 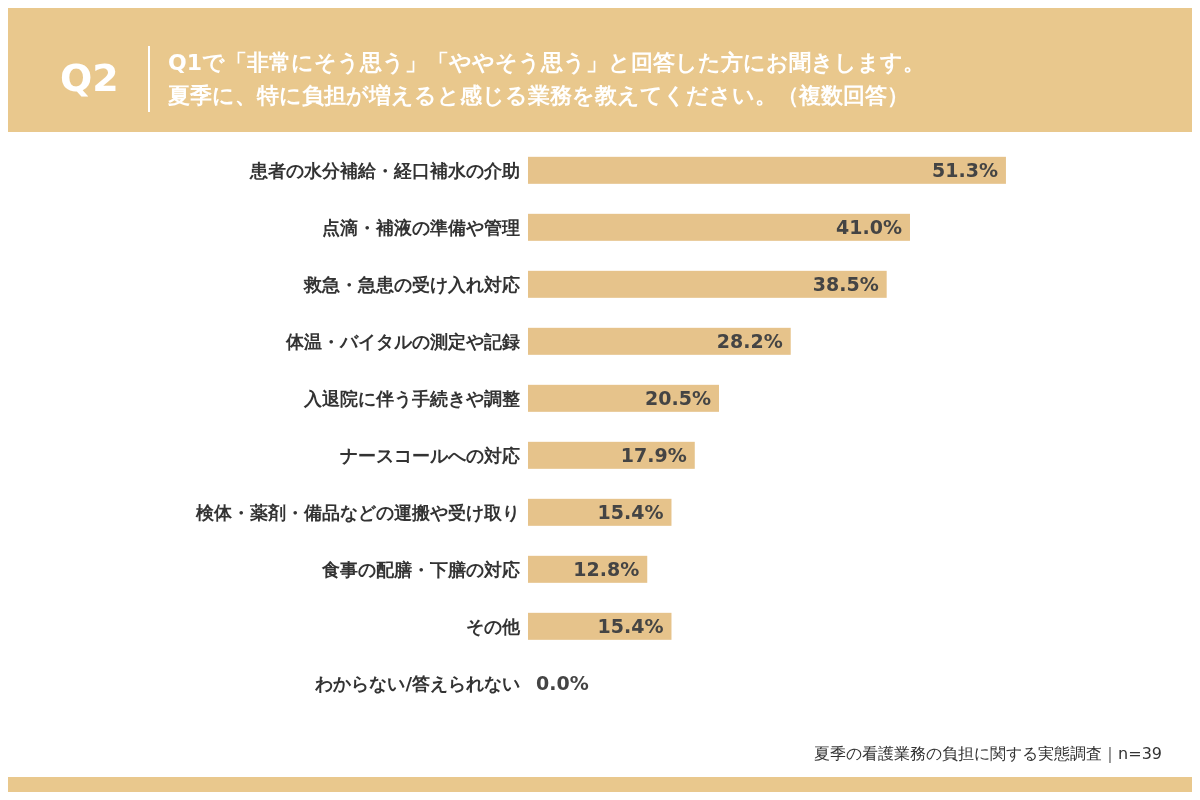 I want to click on y-tick-label: 入退院に伴う手続きや調整, so click(x=411, y=398).